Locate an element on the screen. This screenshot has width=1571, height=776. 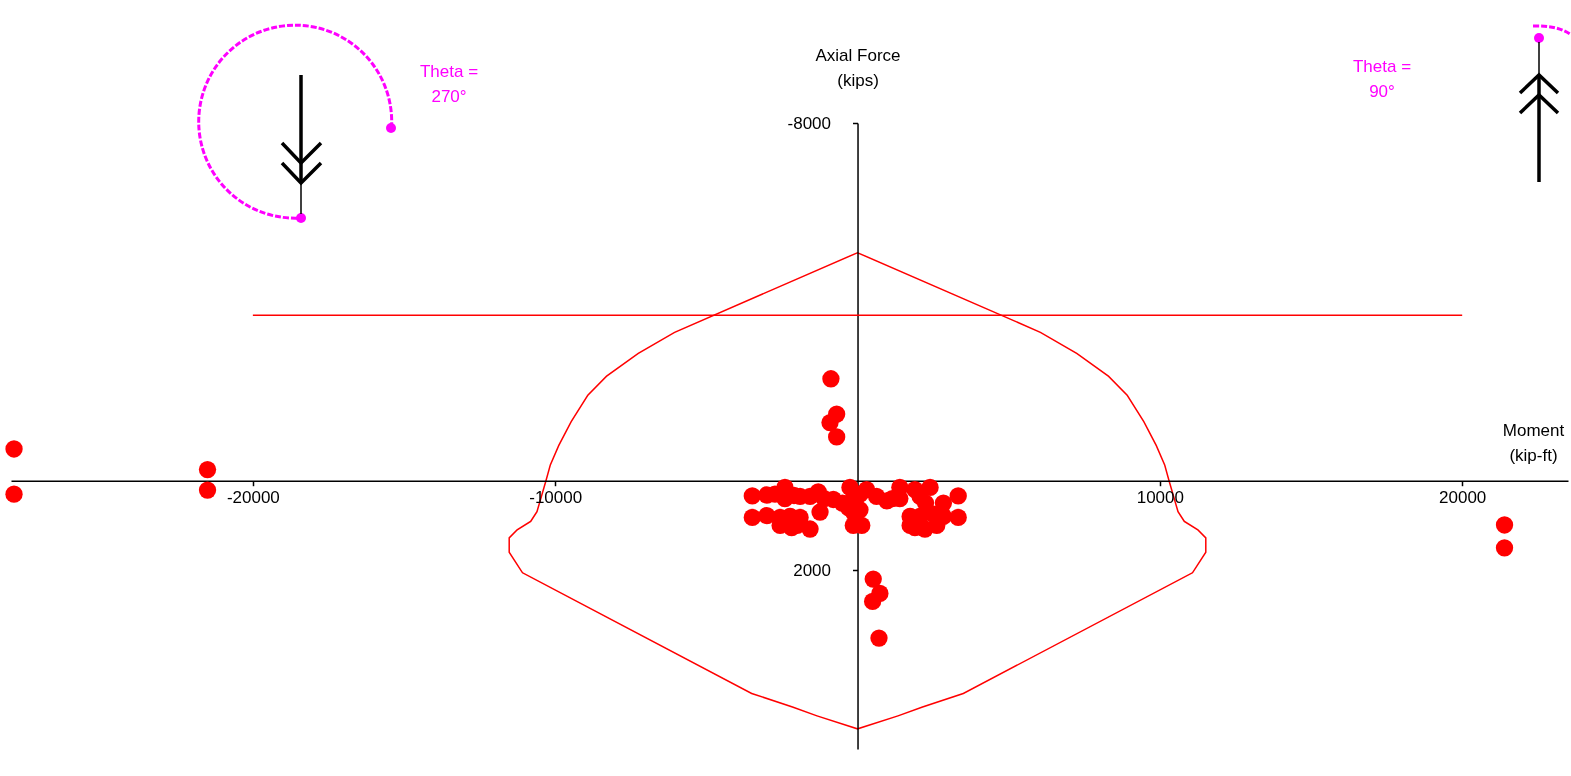
x-tick-label: -20000 is located at coordinates (253, 498).